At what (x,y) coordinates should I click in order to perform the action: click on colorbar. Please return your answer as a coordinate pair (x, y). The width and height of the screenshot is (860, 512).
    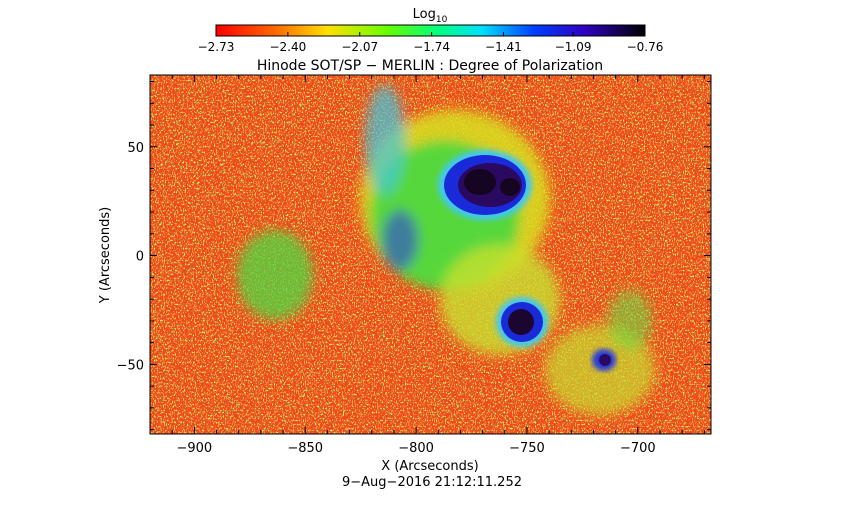
    Looking at the image, I should click on (430, 30).